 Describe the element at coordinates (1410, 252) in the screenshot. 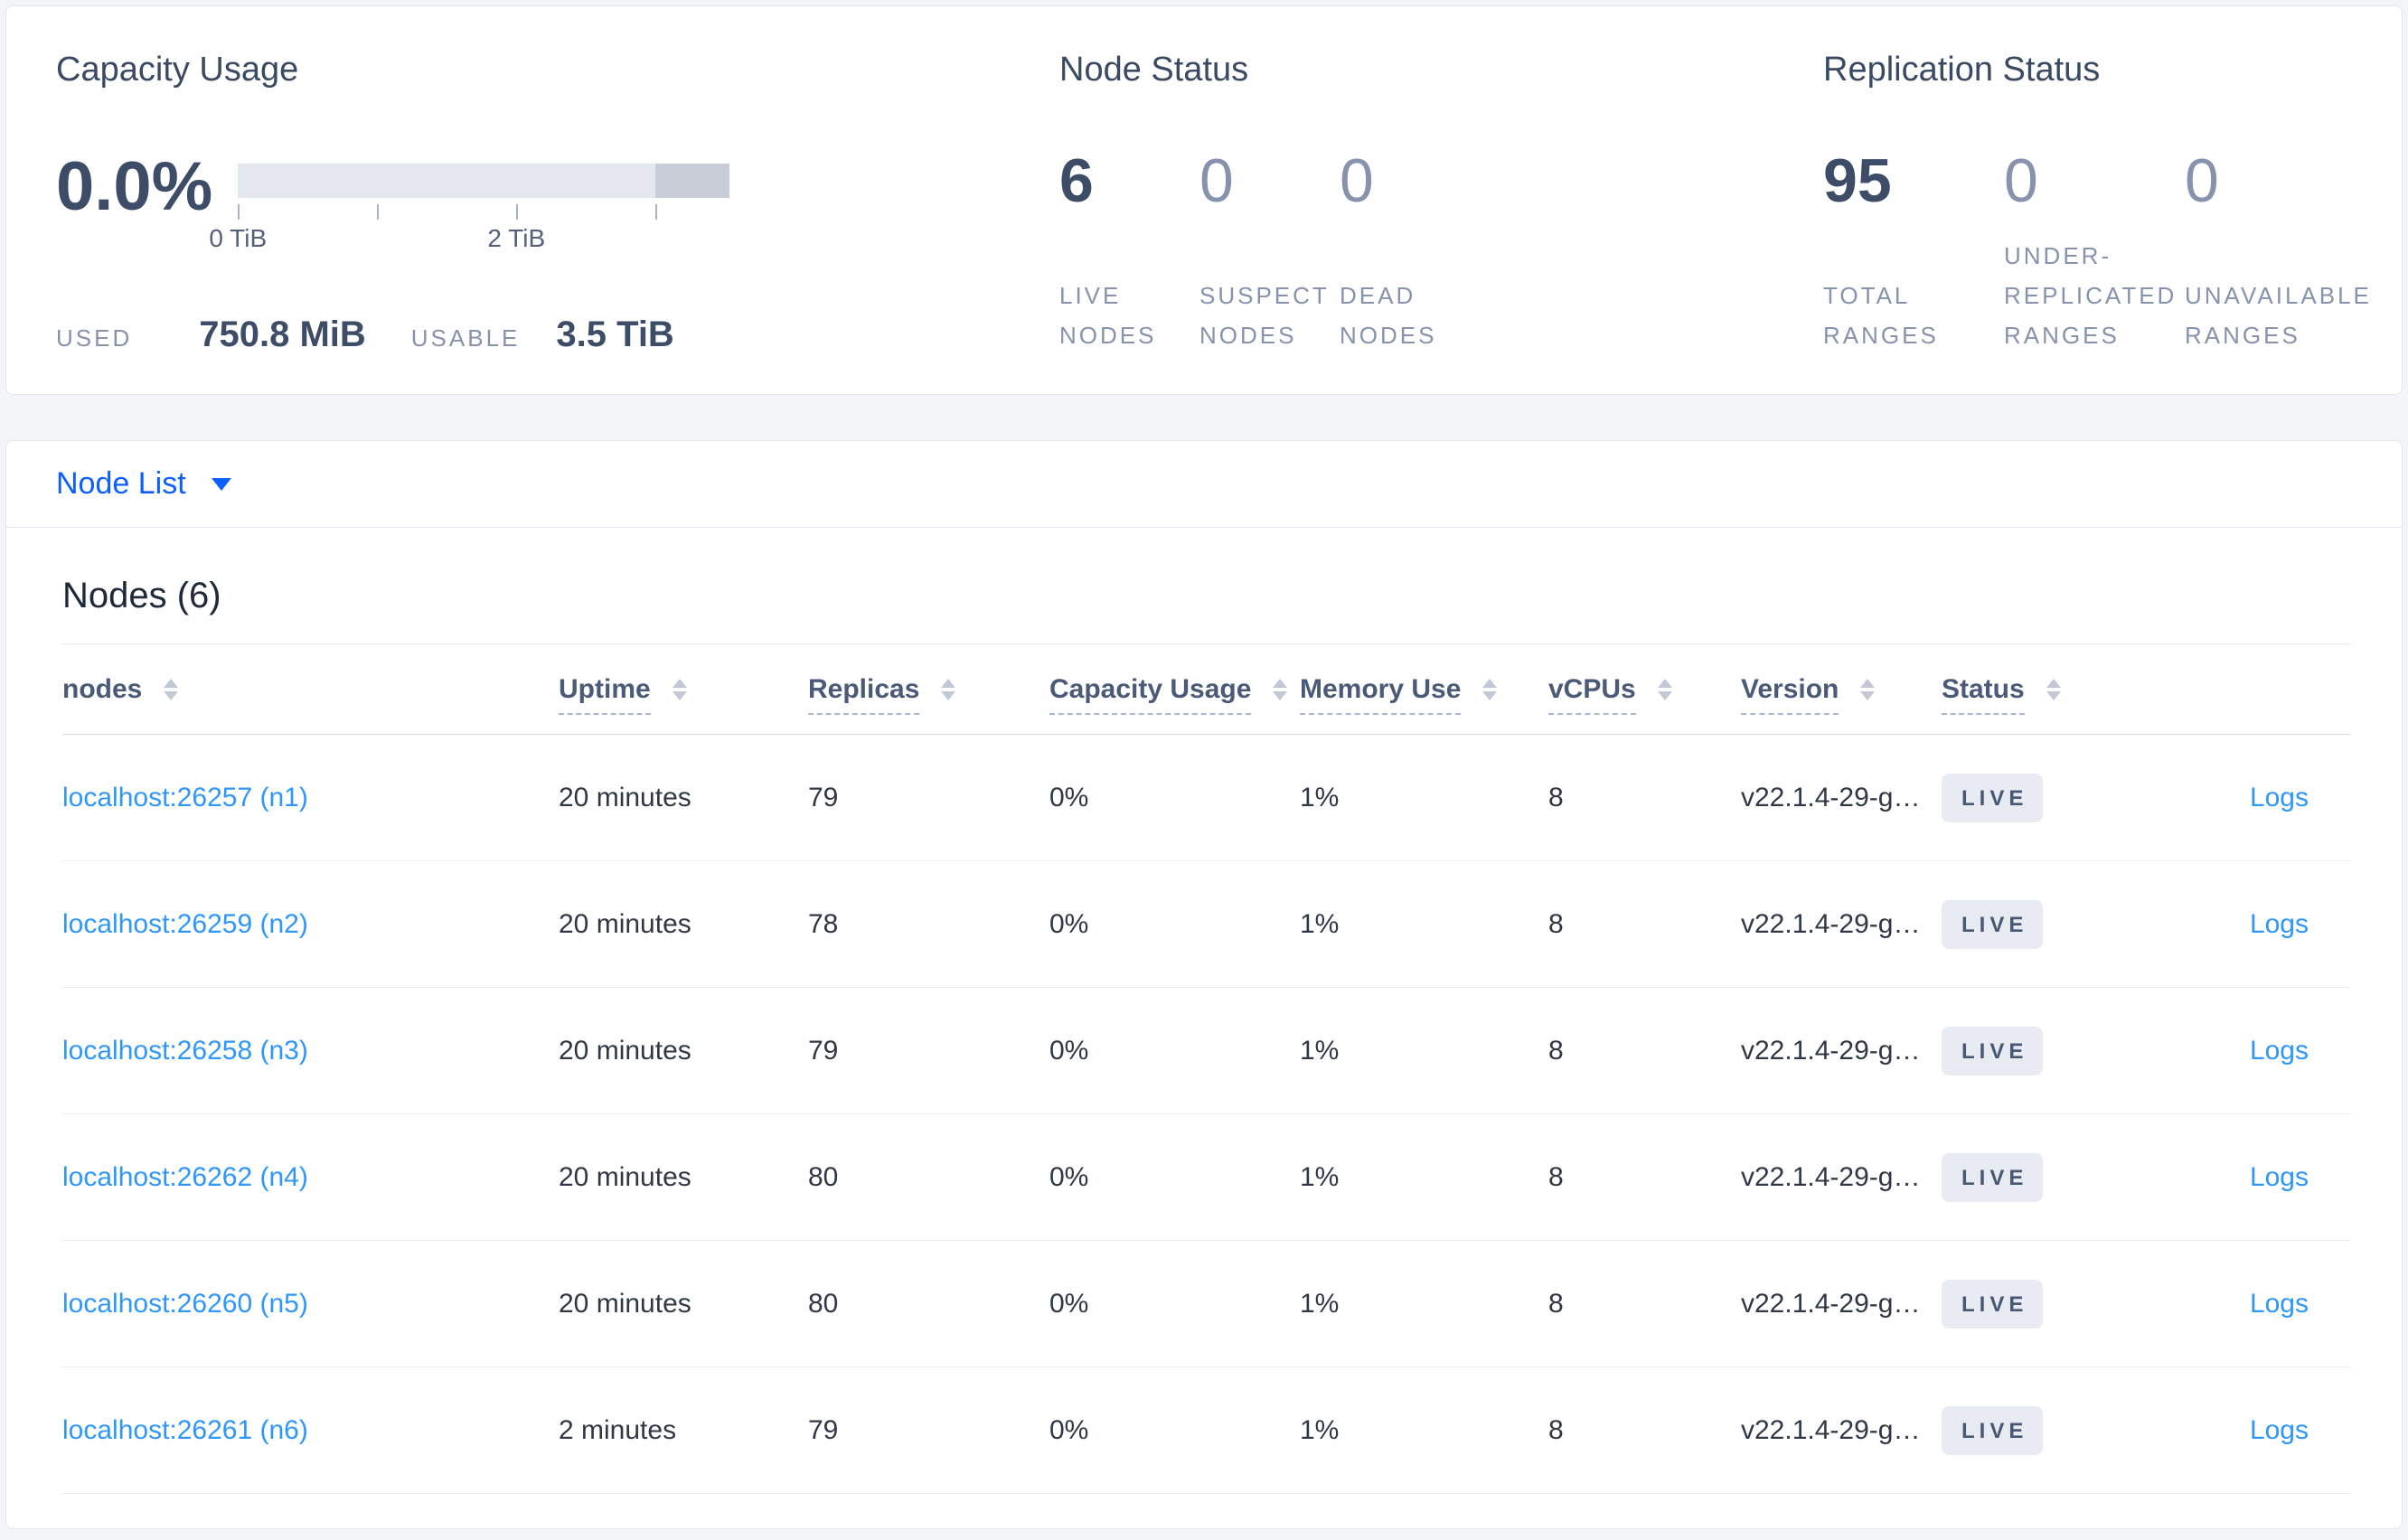

I see `dead-nodes-stat: 0 DEAD NODES` at that location.